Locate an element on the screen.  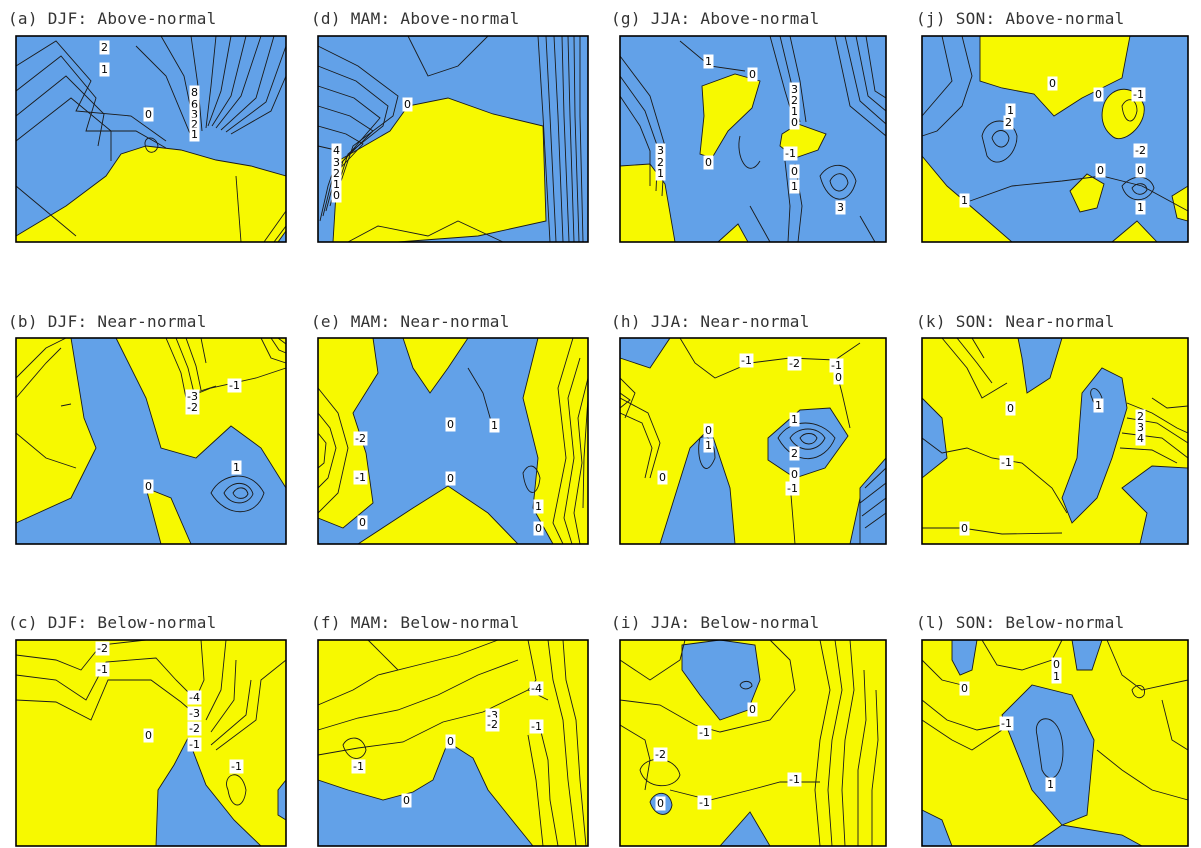
contour-label-j: 0 is located at coordinates (1052, 83).